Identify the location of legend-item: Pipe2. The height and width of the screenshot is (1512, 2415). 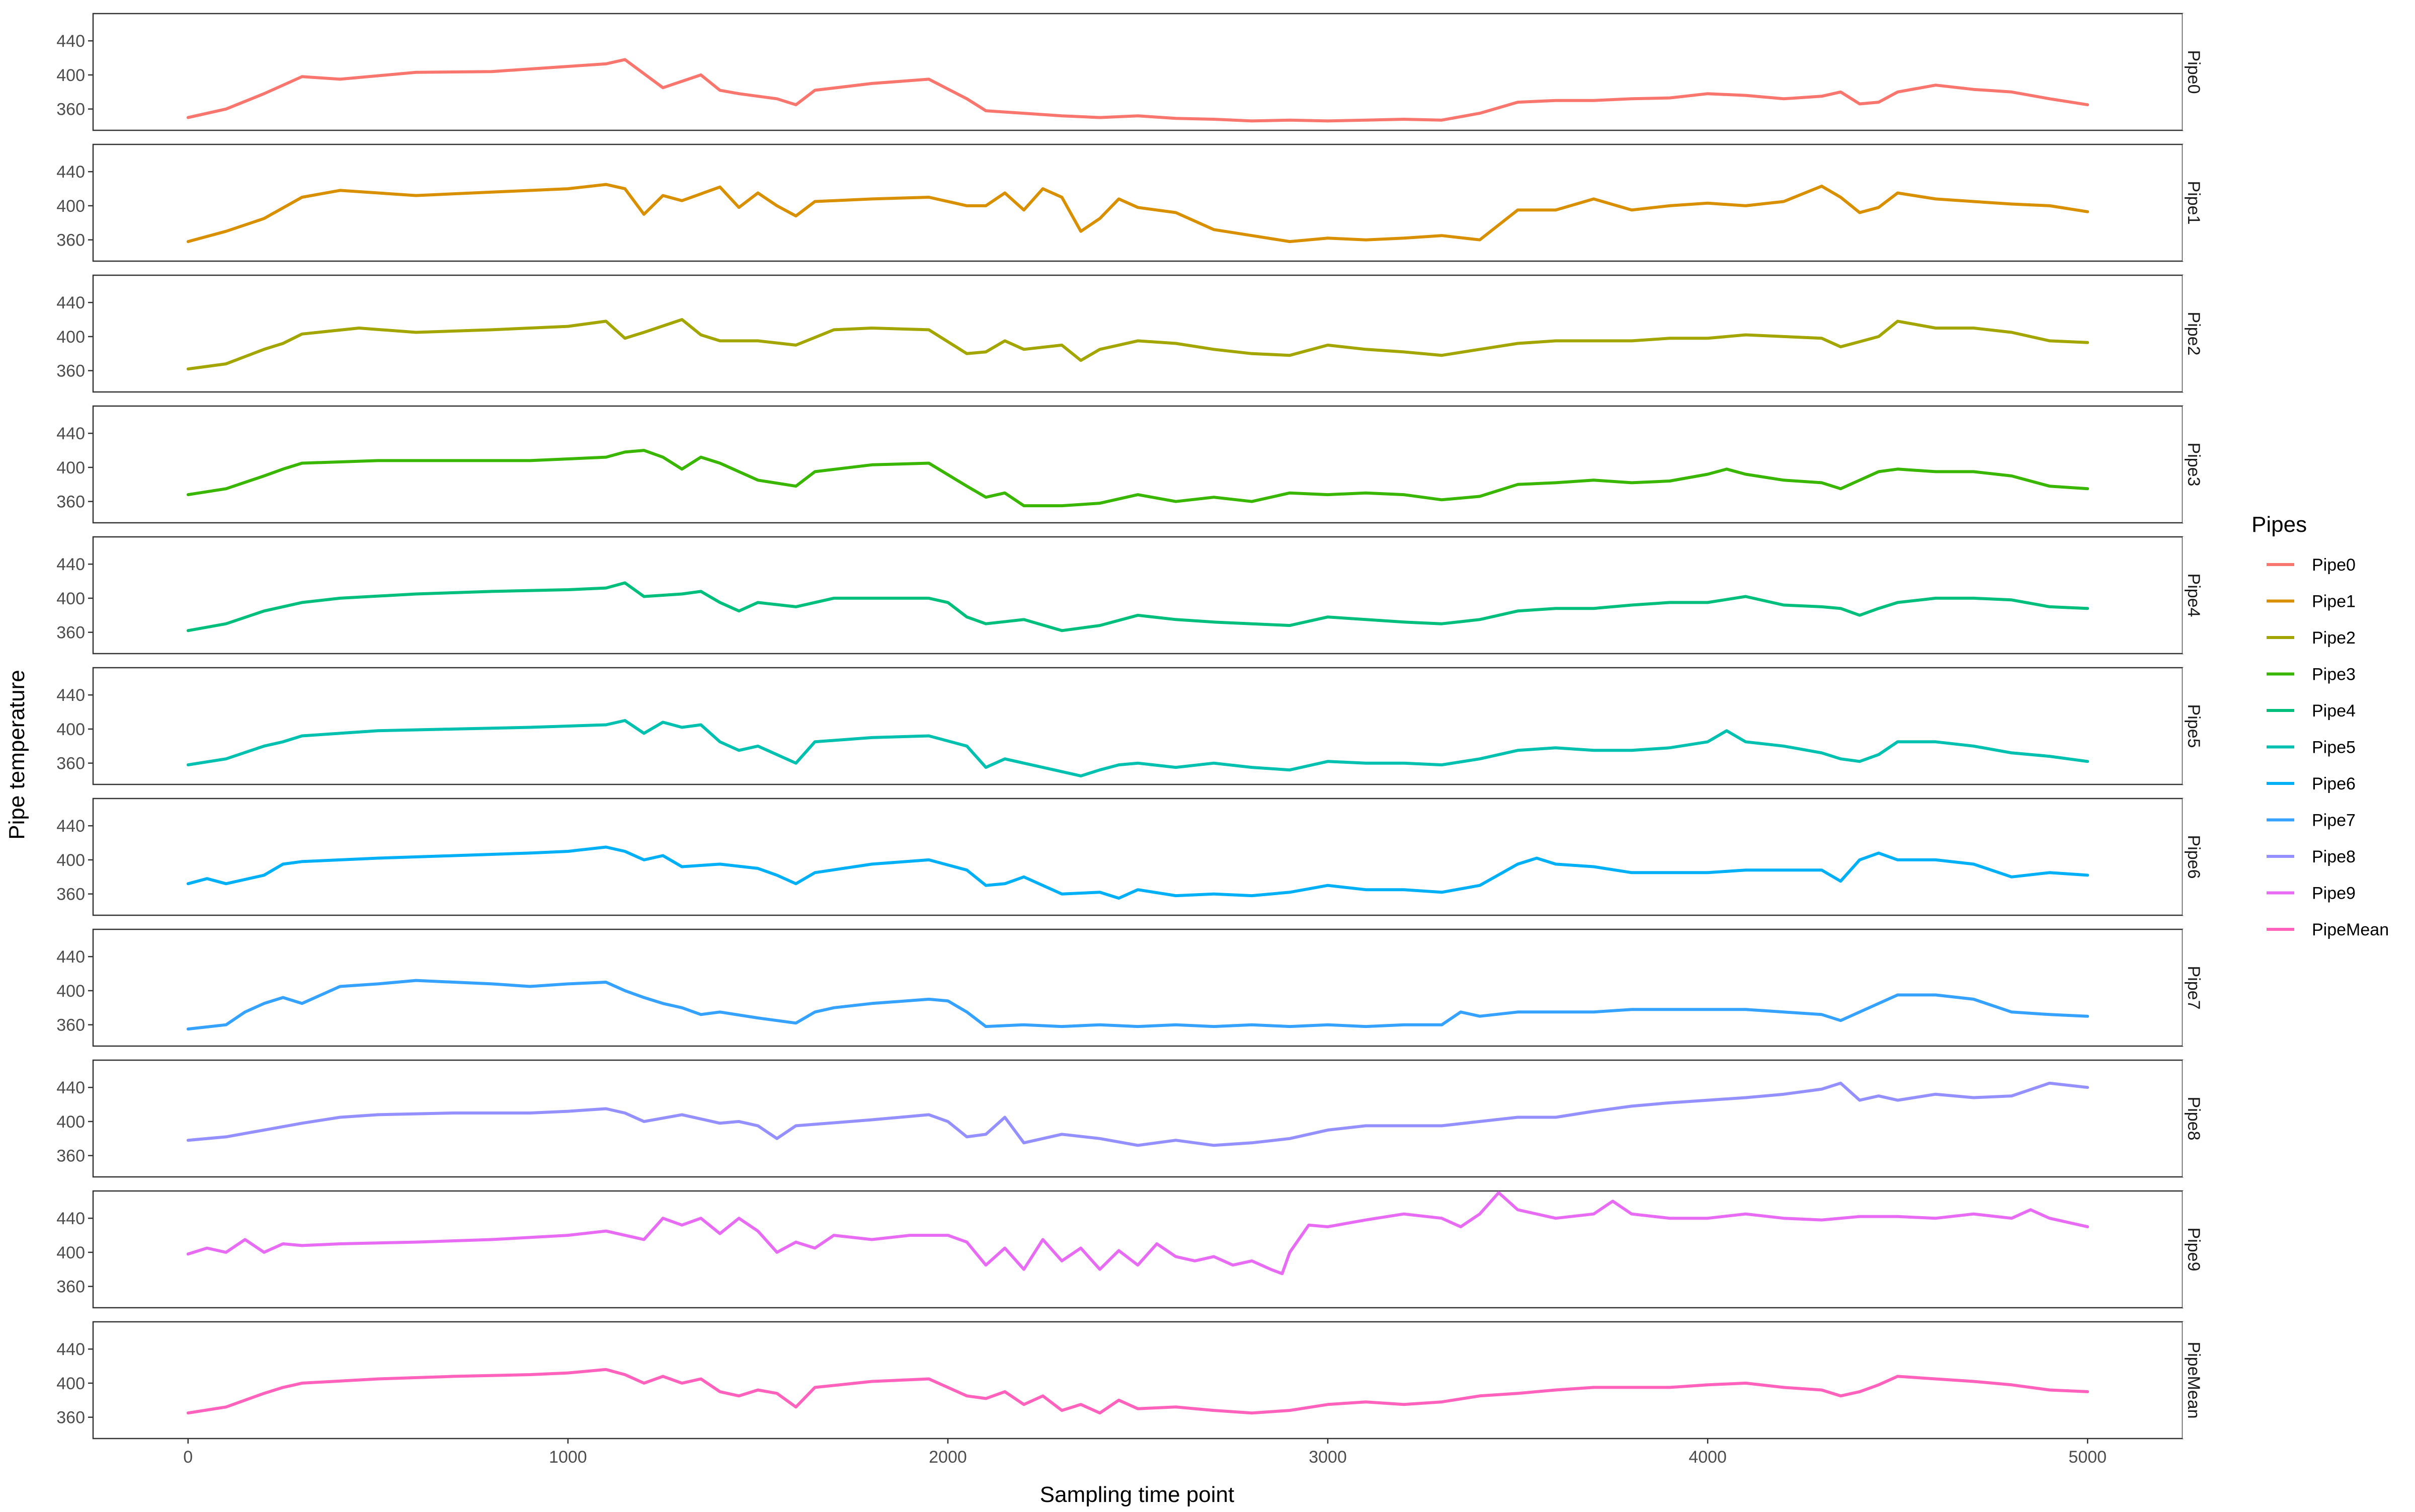
(2312, 638).